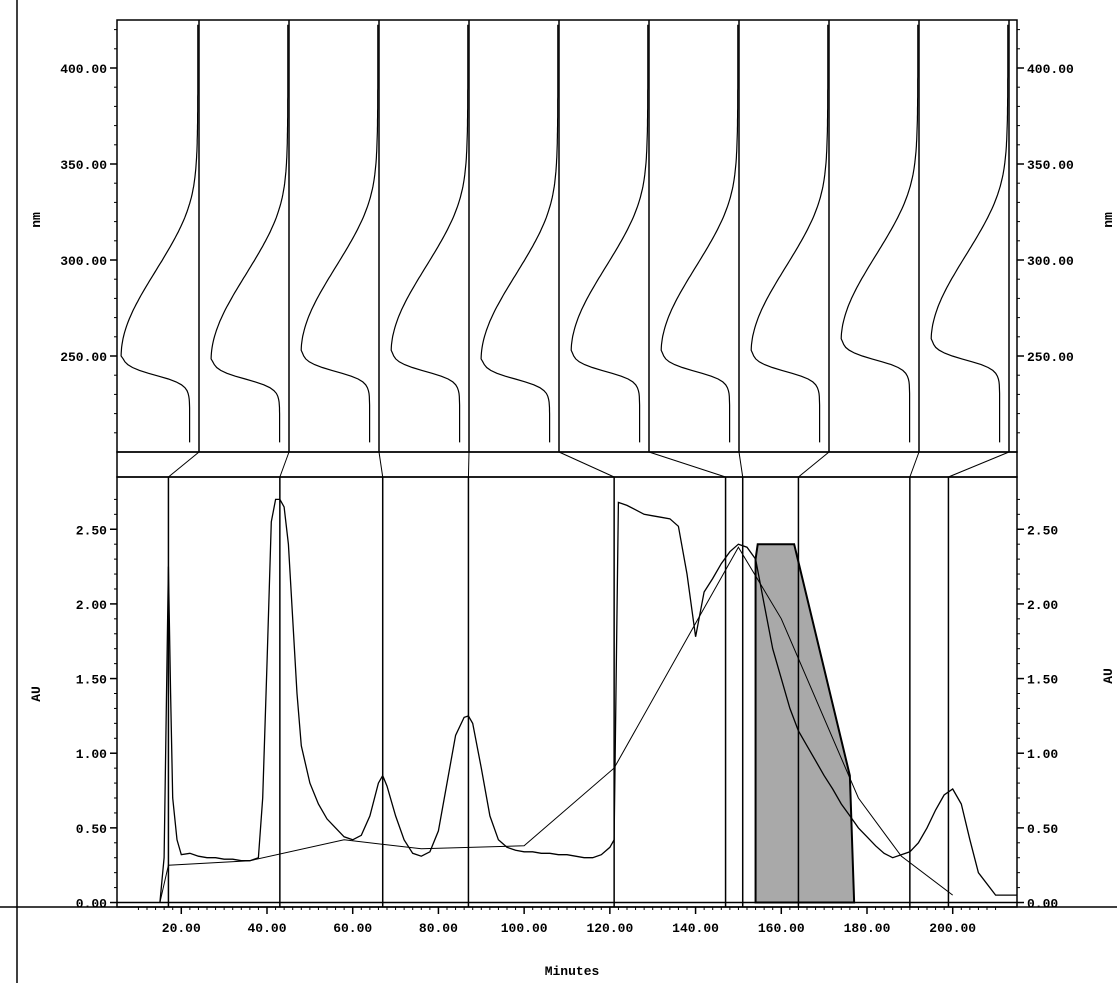  I want to click on connector-layer, so click(589, 464).